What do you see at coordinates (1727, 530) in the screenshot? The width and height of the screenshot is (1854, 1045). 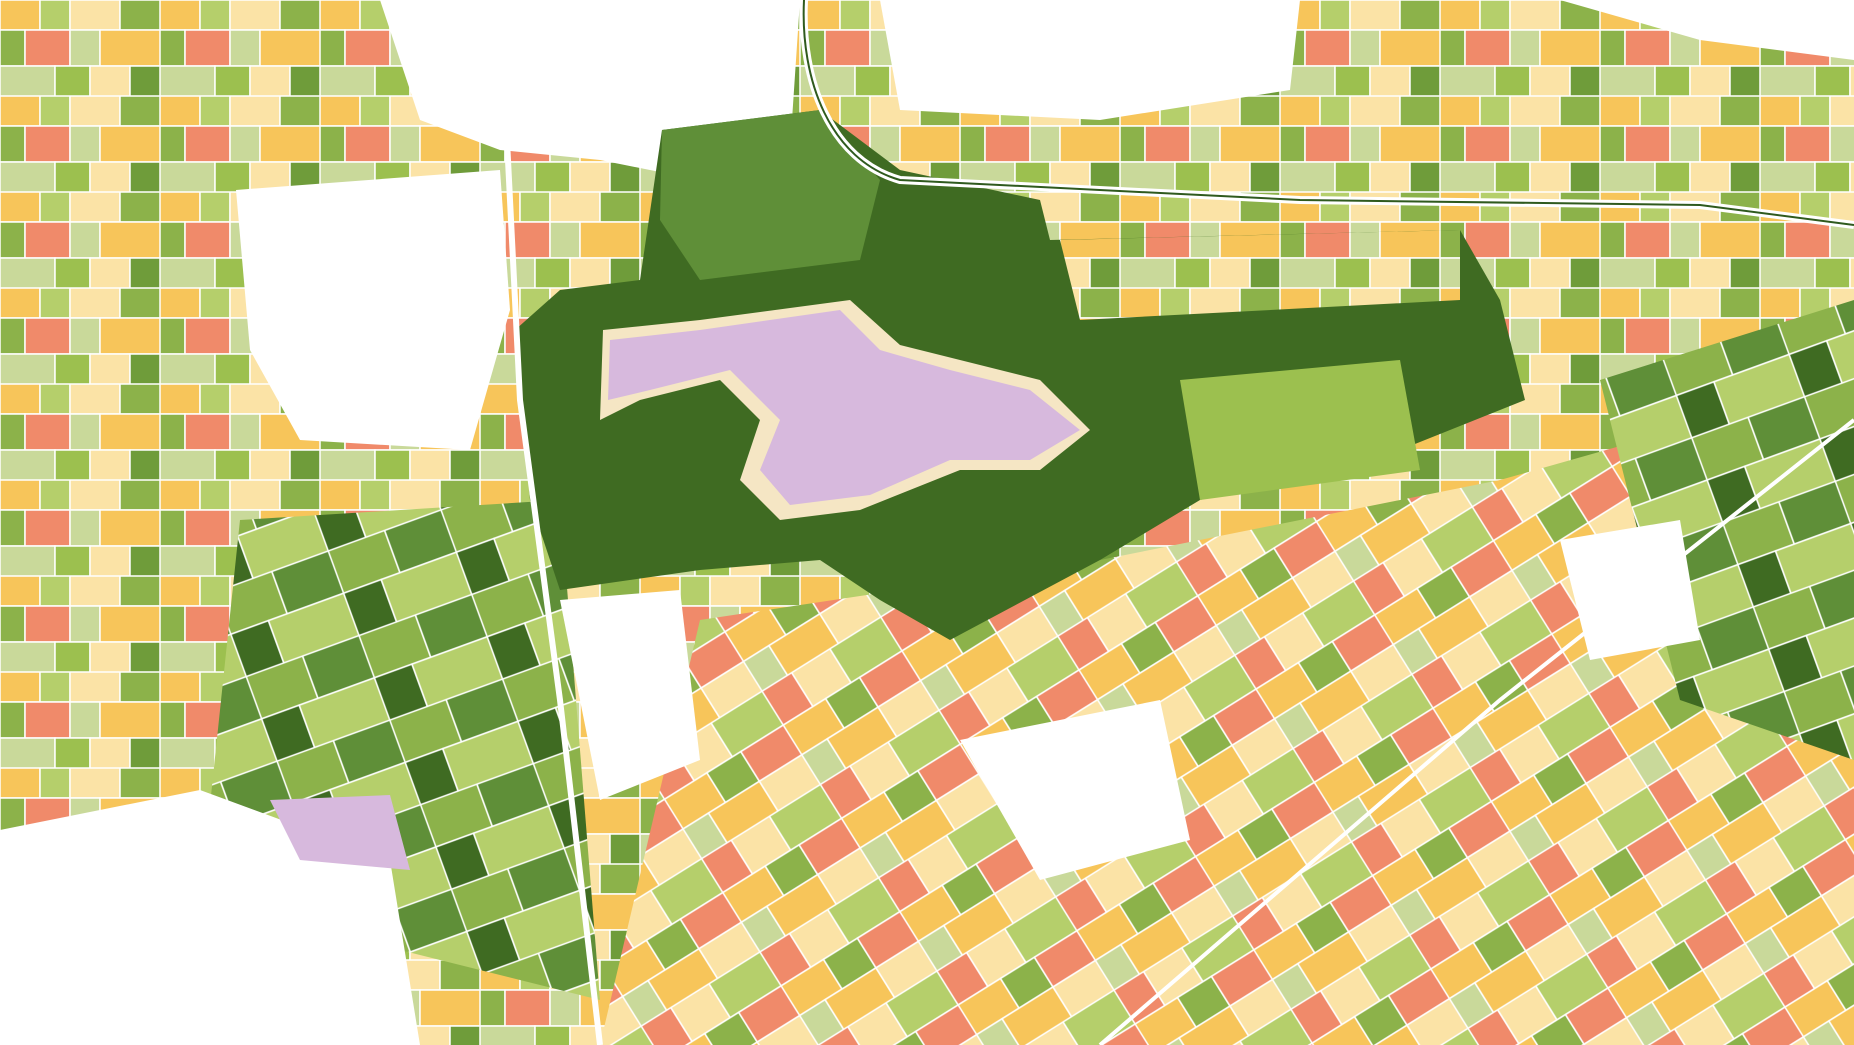 I see `green-fields-east` at bounding box center [1727, 530].